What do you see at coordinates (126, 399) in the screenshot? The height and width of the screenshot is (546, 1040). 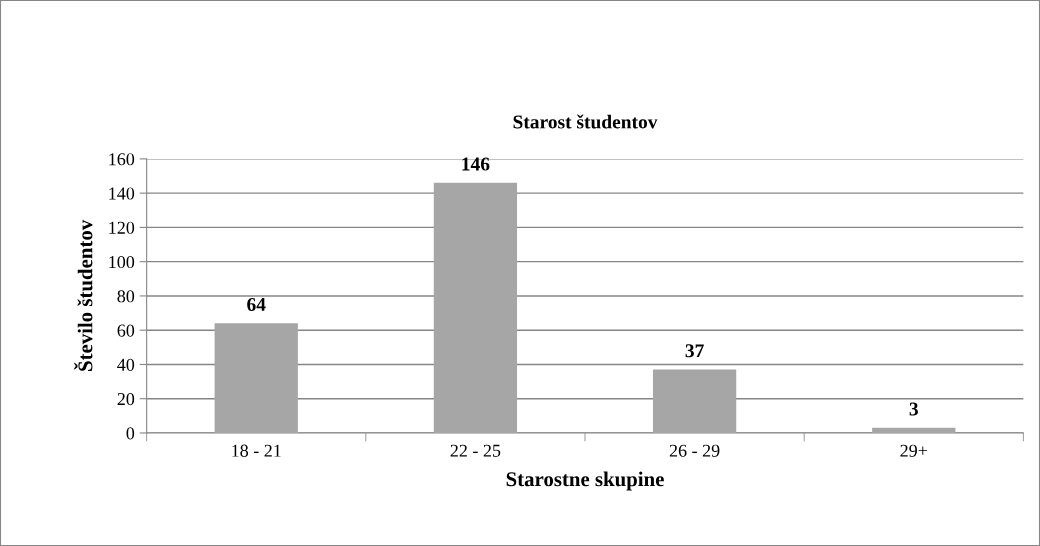 I see `y-tick-label: 20` at bounding box center [126, 399].